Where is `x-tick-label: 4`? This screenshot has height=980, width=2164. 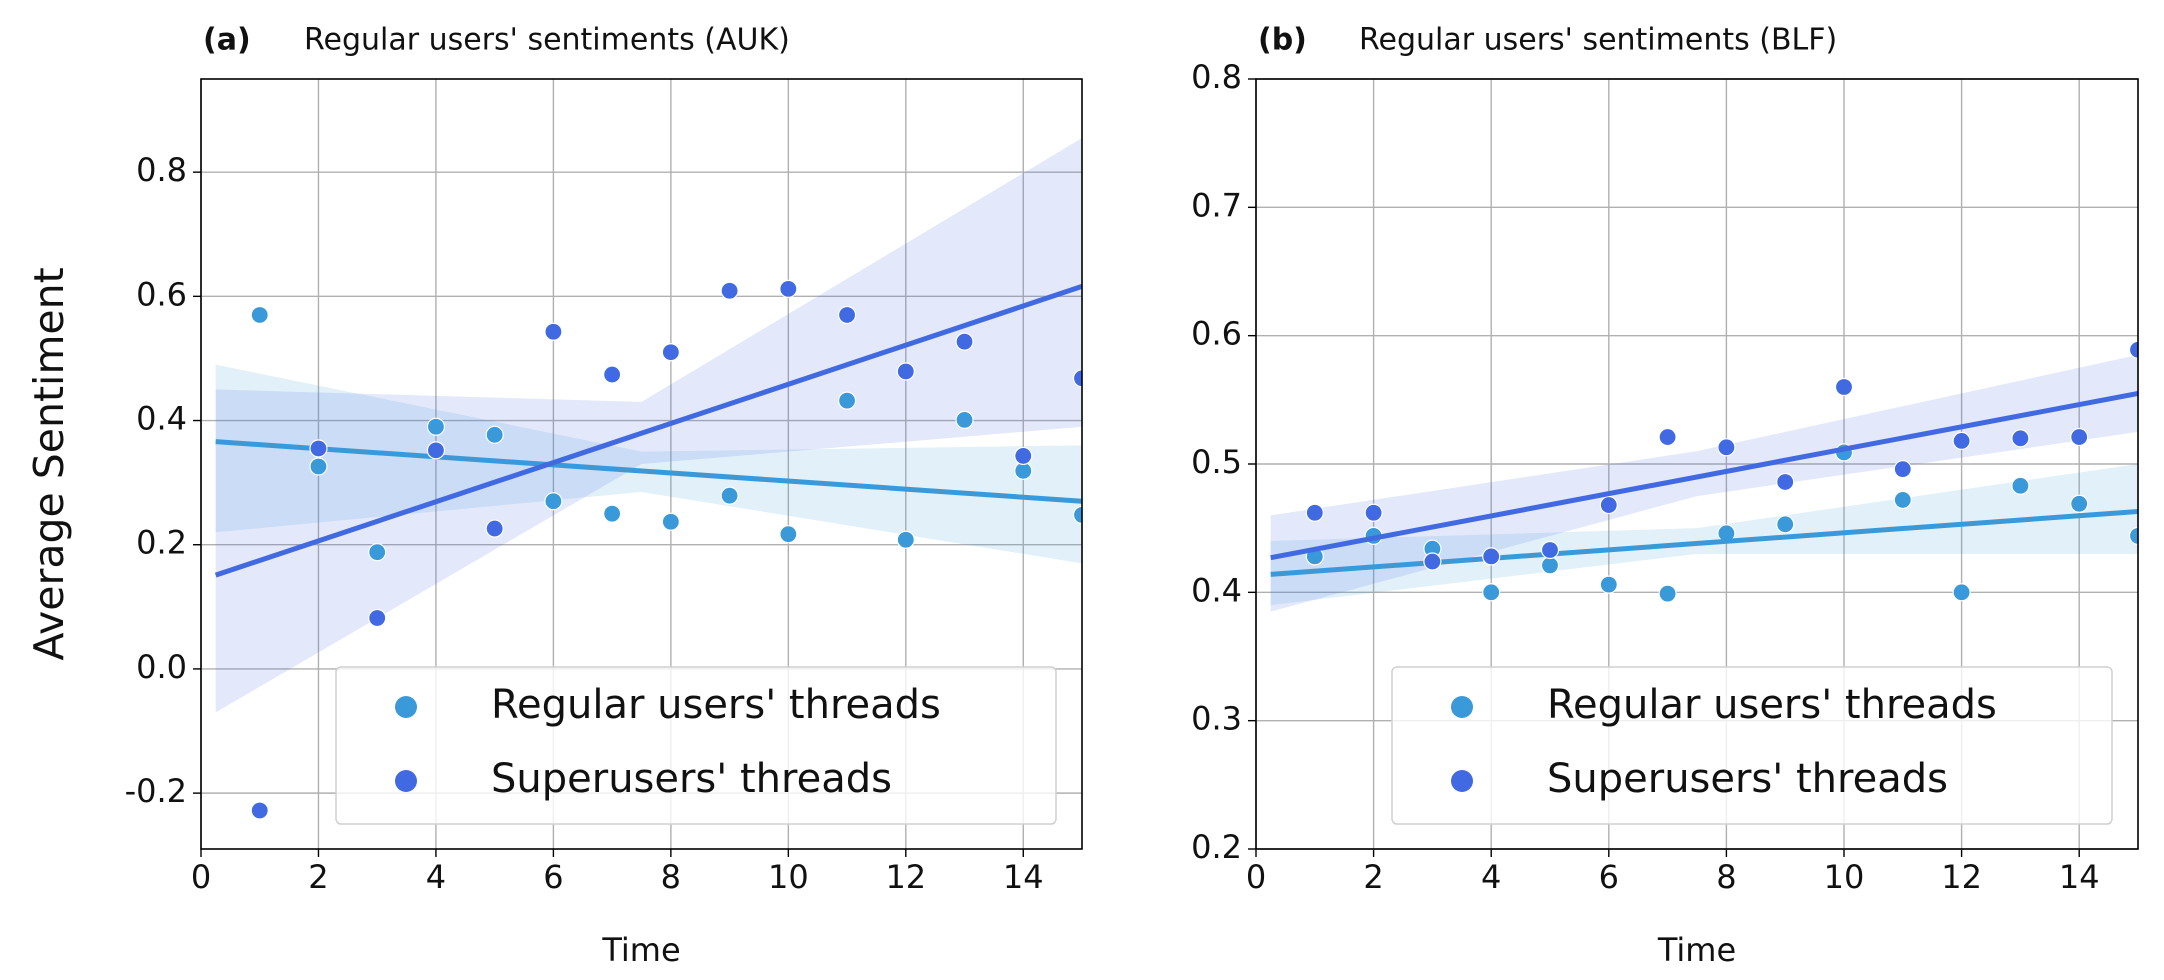 x-tick-label: 4 is located at coordinates (436, 877).